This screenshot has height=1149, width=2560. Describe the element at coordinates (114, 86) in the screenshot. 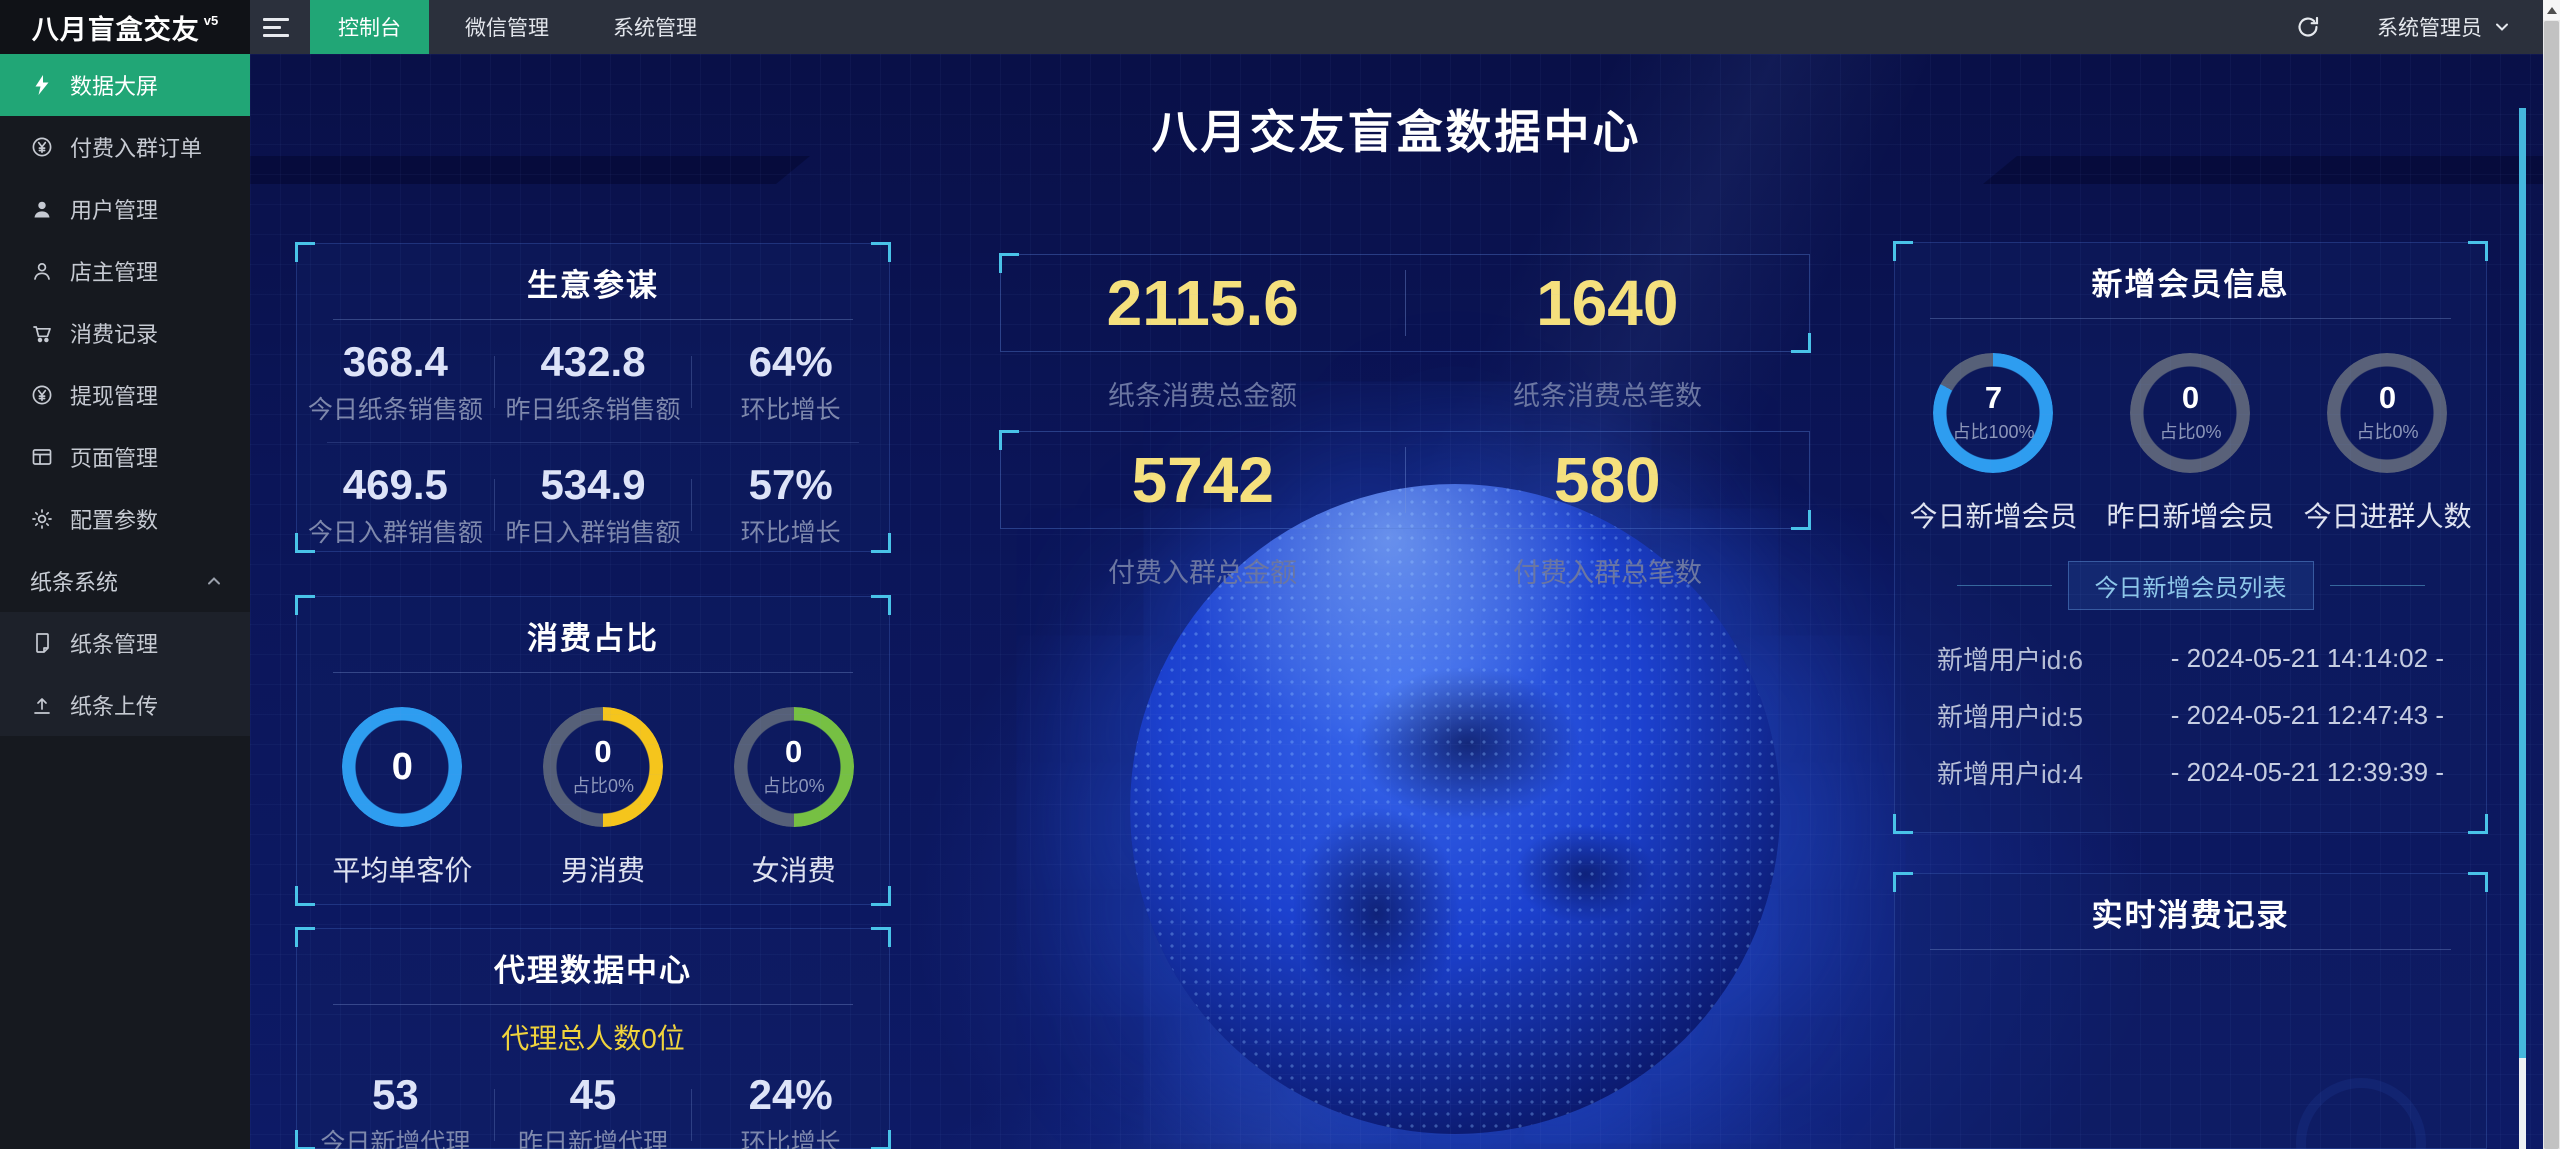

I see `sidebar-item-label: 数据大屏` at that location.